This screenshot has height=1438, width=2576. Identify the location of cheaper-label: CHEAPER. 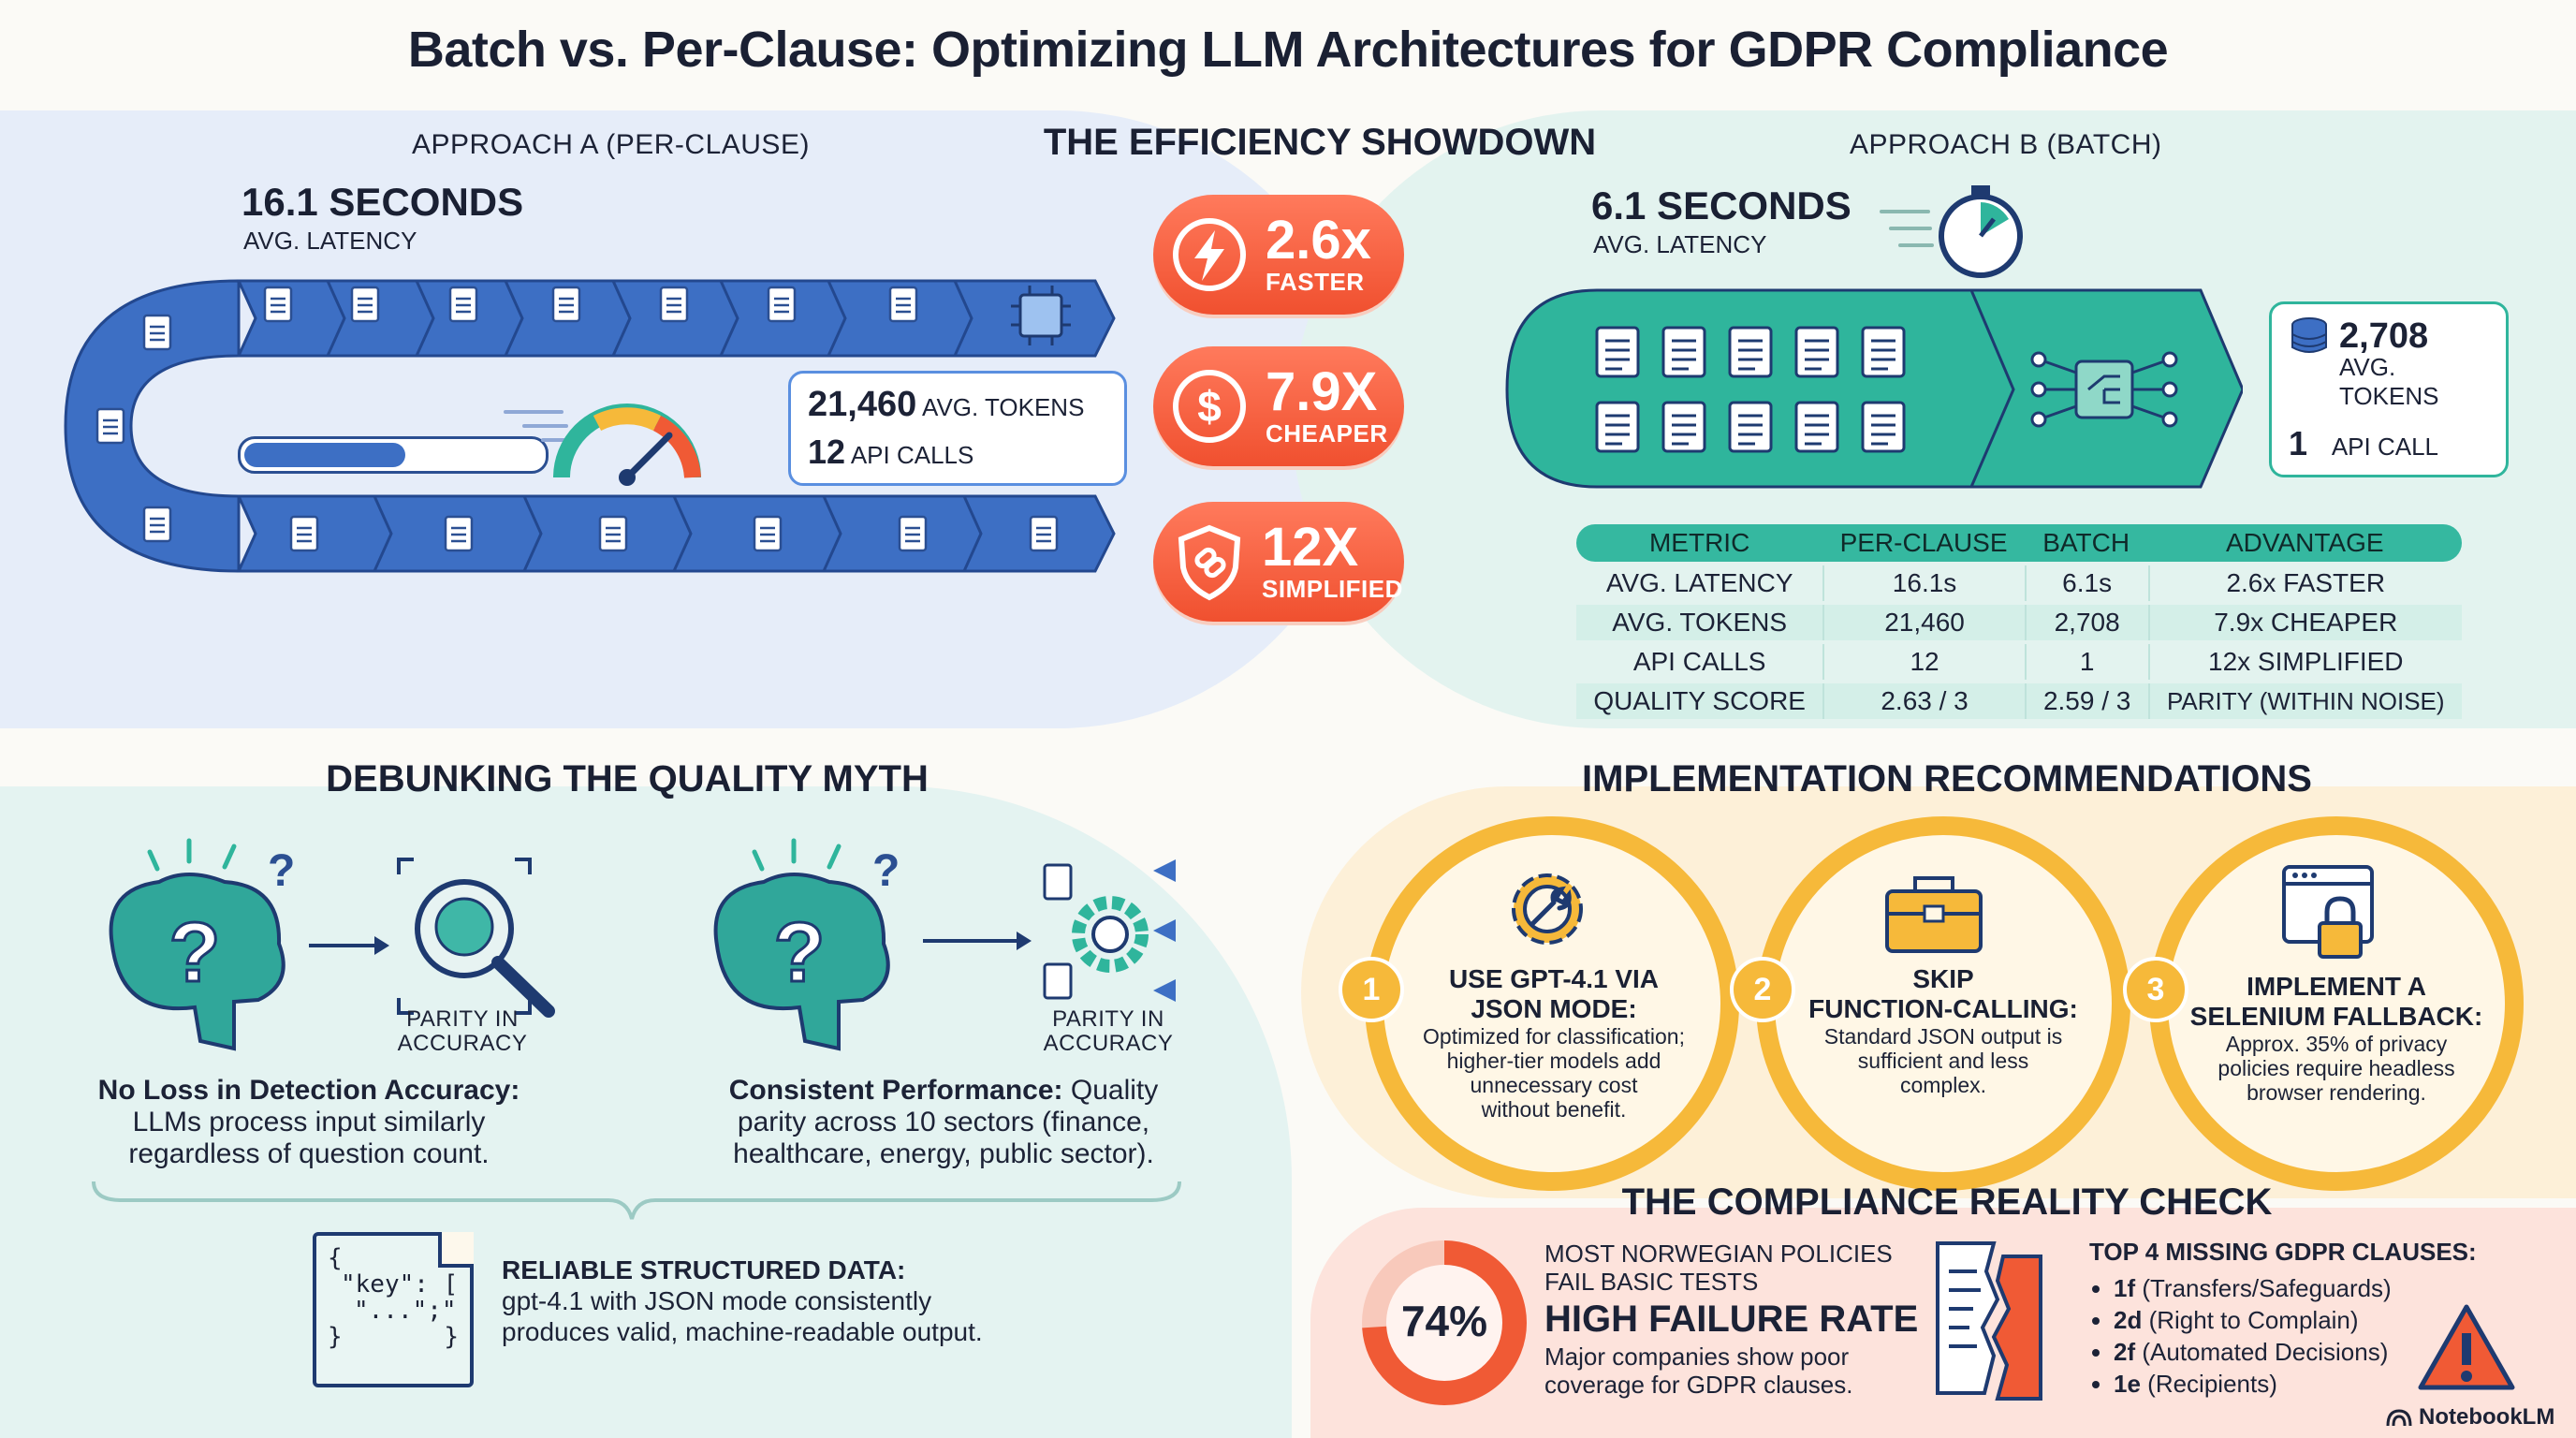
(1327, 433).